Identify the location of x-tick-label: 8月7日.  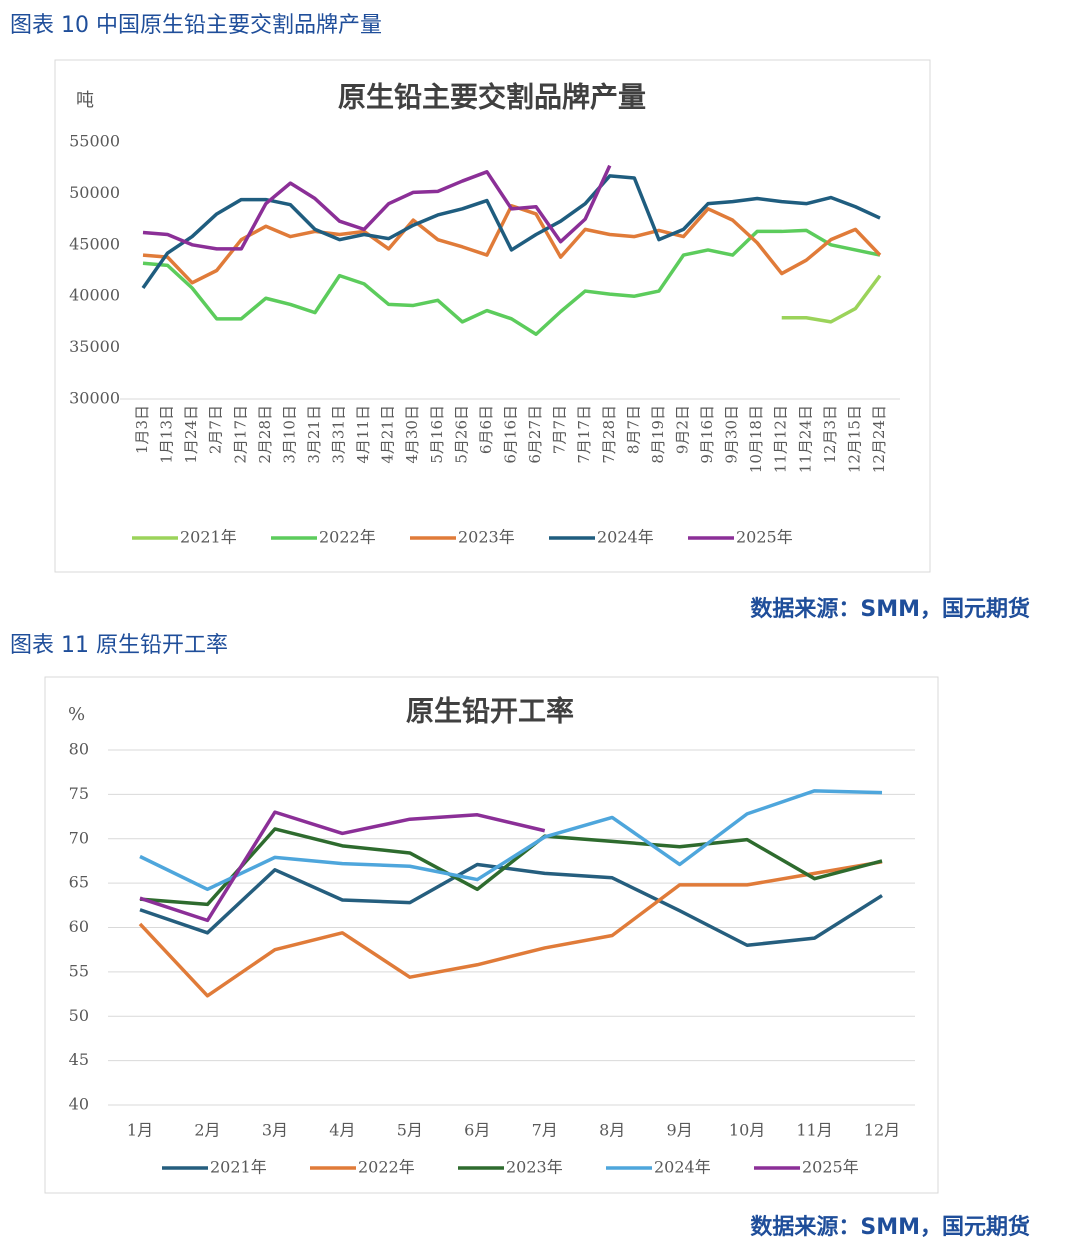
(633, 429).